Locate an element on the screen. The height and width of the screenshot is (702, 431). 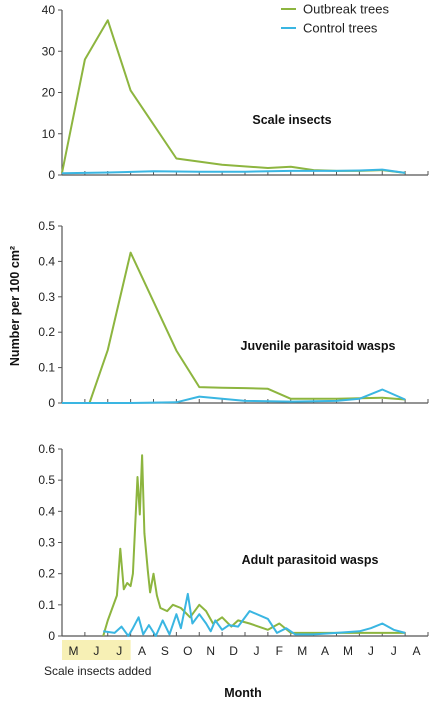
panel-title: Scale insects is located at coordinates (291, 120).